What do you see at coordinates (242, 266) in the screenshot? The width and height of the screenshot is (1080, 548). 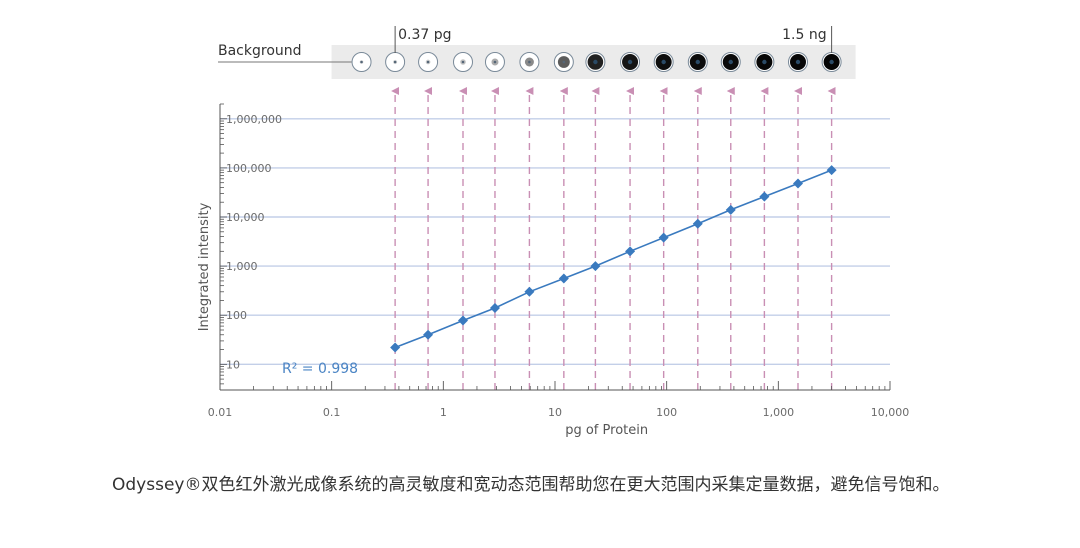 I see `y-tick-label: 1,000` at bounding box center [242, 266].